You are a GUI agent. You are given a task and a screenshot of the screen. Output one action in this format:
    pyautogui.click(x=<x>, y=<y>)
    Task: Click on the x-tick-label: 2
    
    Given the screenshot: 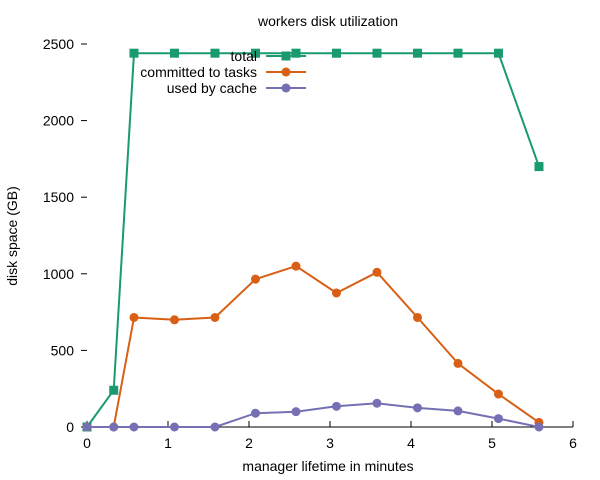 What is the action you would take?
    pyautogui.click(x=249, y=443)
    